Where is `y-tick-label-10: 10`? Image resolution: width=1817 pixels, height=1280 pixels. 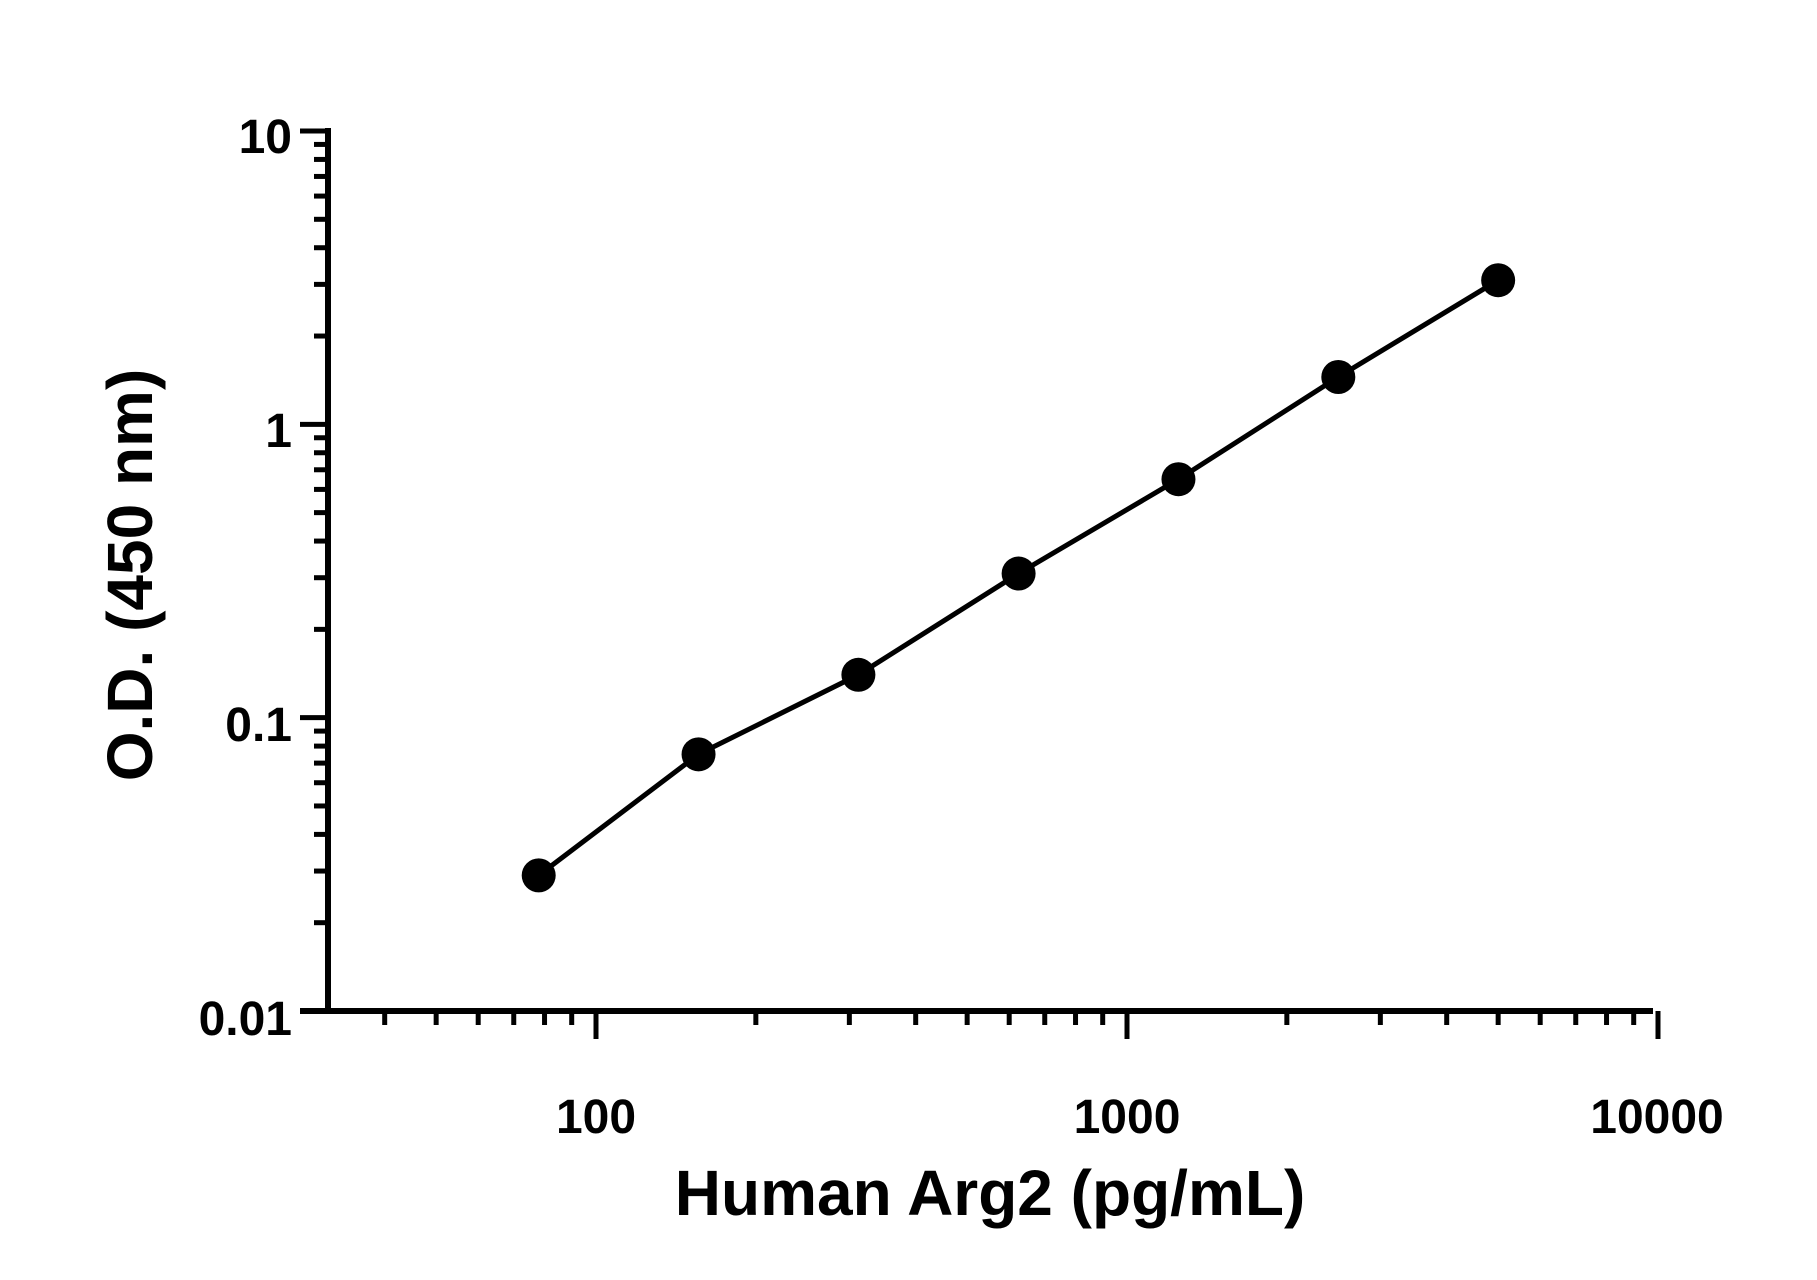 y-tick-label-10: 10 is located at coordinates (265, 137).